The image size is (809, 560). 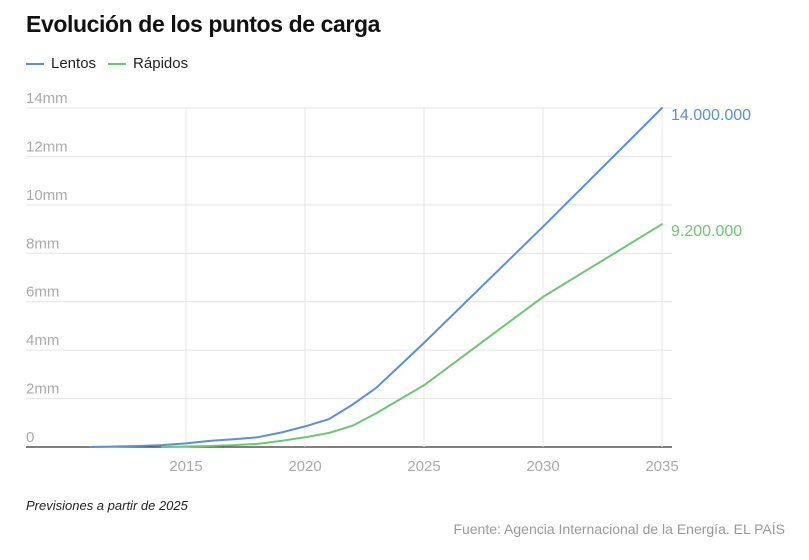 I want to click on legend-item-lentos: Lentos, so click(x=61, y=63).